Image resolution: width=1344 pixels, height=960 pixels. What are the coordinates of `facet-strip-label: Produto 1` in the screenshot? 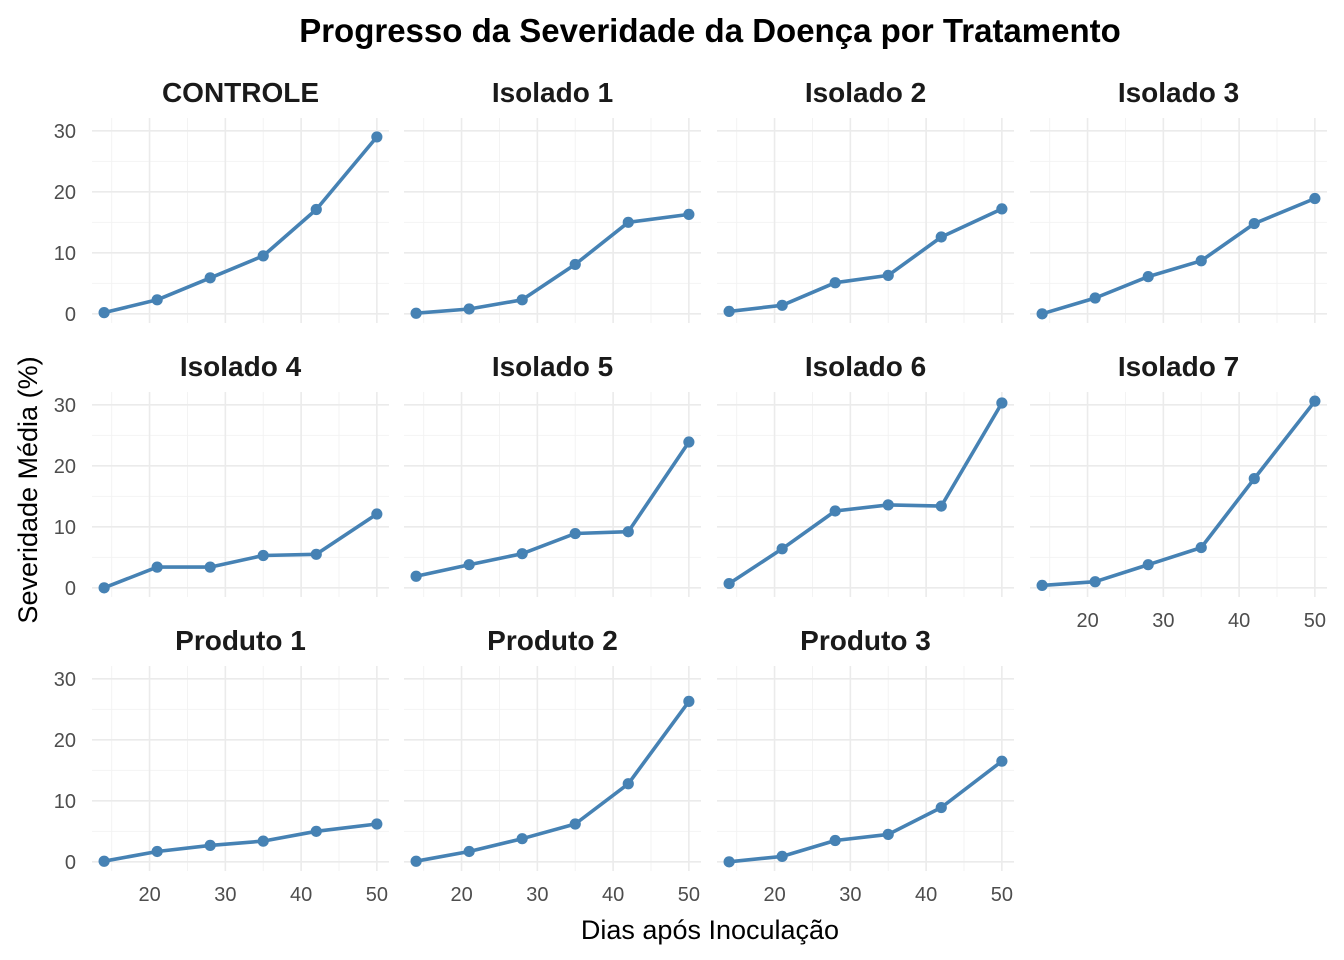 It's located at (240, 640).